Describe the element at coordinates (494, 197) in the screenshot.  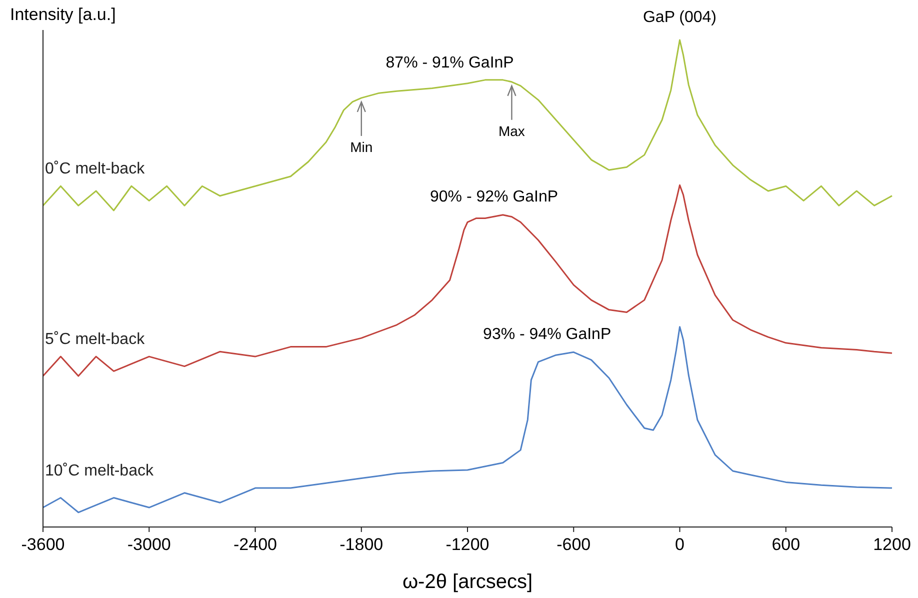
I see `annotation: 90% - 92% GaInP` at that location.